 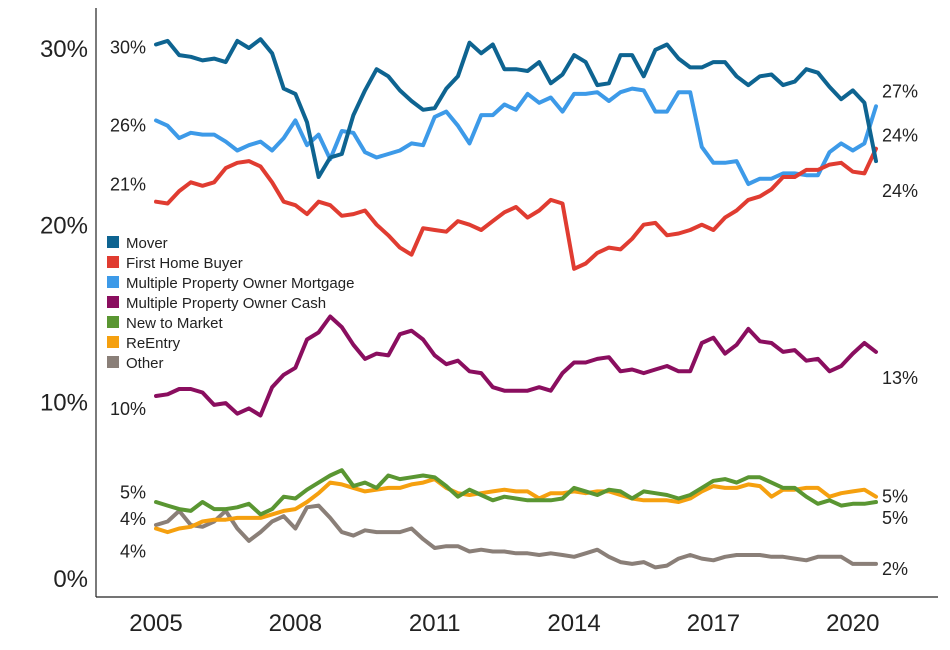 What do you see at coordinates (573, 623) in the screenshot?
I see `x-tick-label: 2014` at bounding box center [573, 623].